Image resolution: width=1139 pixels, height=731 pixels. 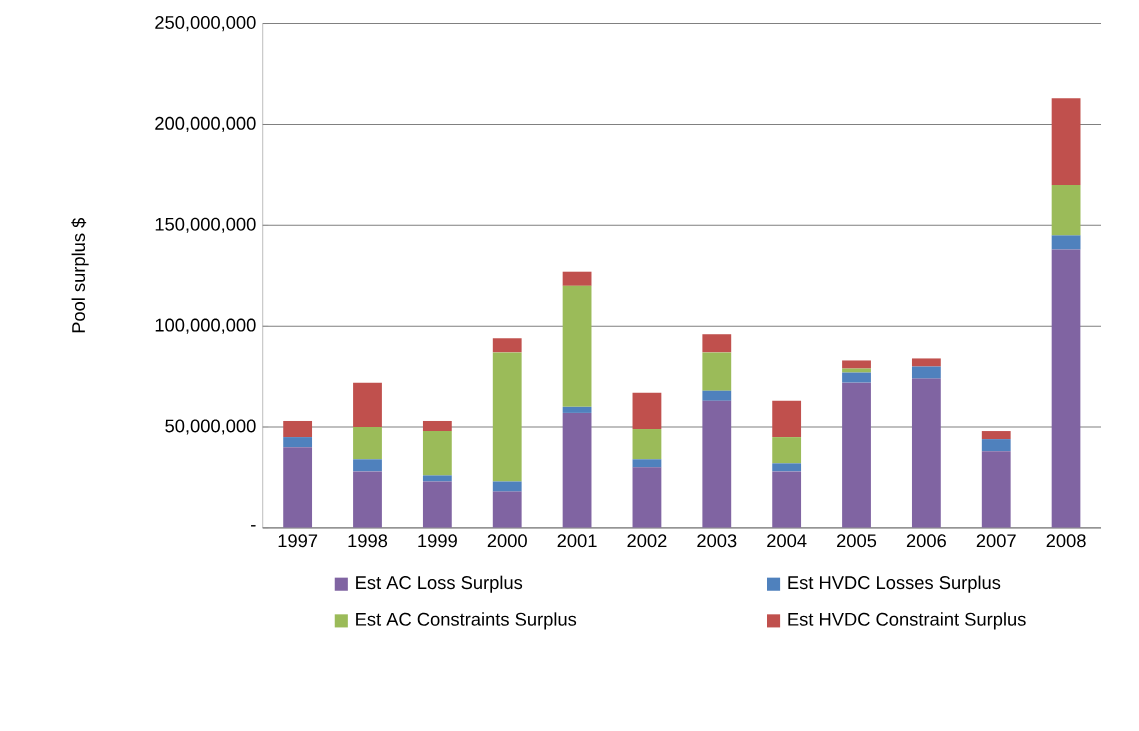 What do you see at coordinates (507, 541) in the screenshot?
I see `x-tick-label: 2000` at bounding box center [507, 541].